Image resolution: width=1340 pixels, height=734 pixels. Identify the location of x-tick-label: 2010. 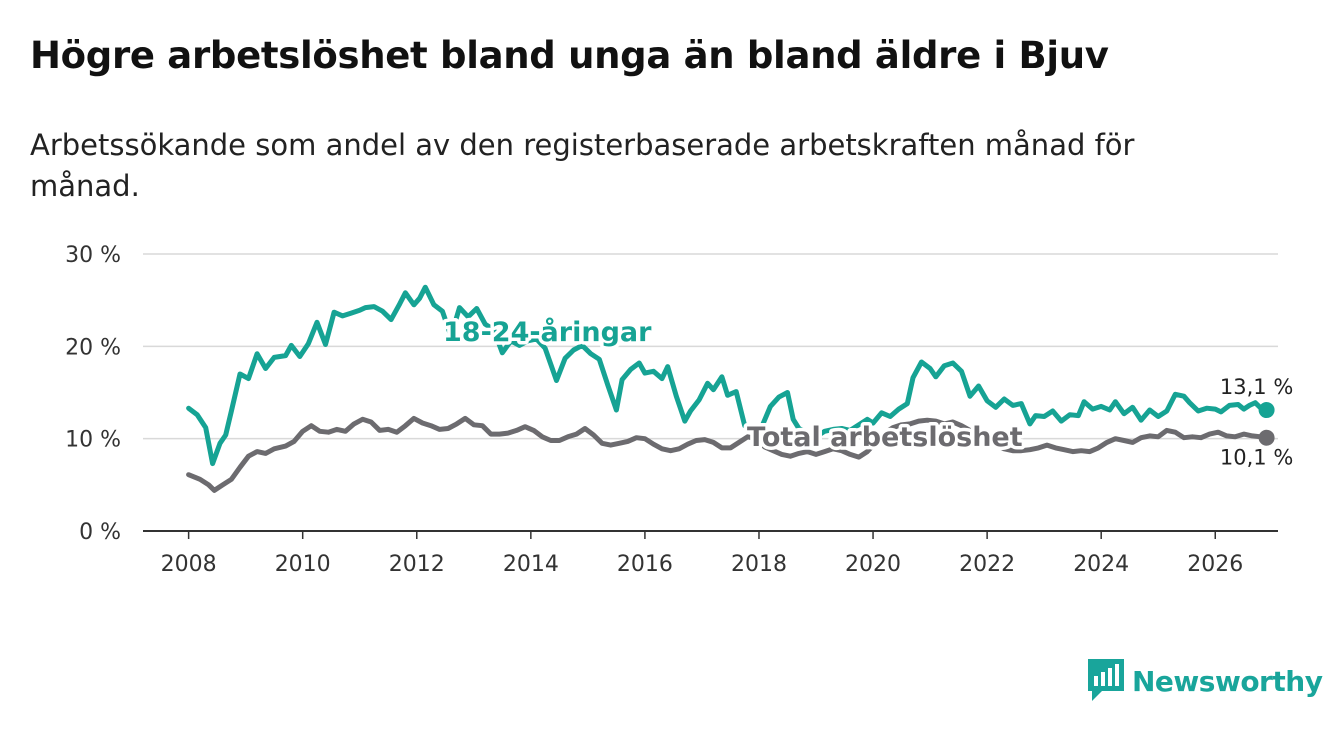
(303, 564).